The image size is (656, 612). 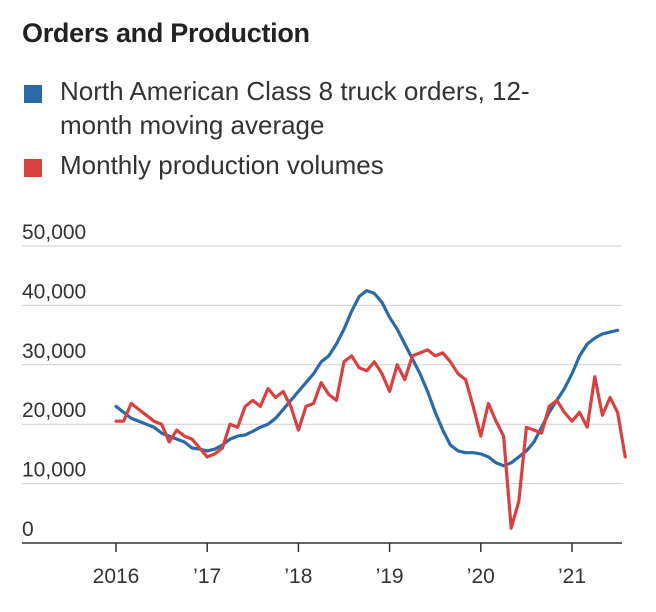 What do you see at coordinates (222, 165) in the screenshot?
I see `legend-label-production: Monthly production volumes` at bounding box center [222, 165].